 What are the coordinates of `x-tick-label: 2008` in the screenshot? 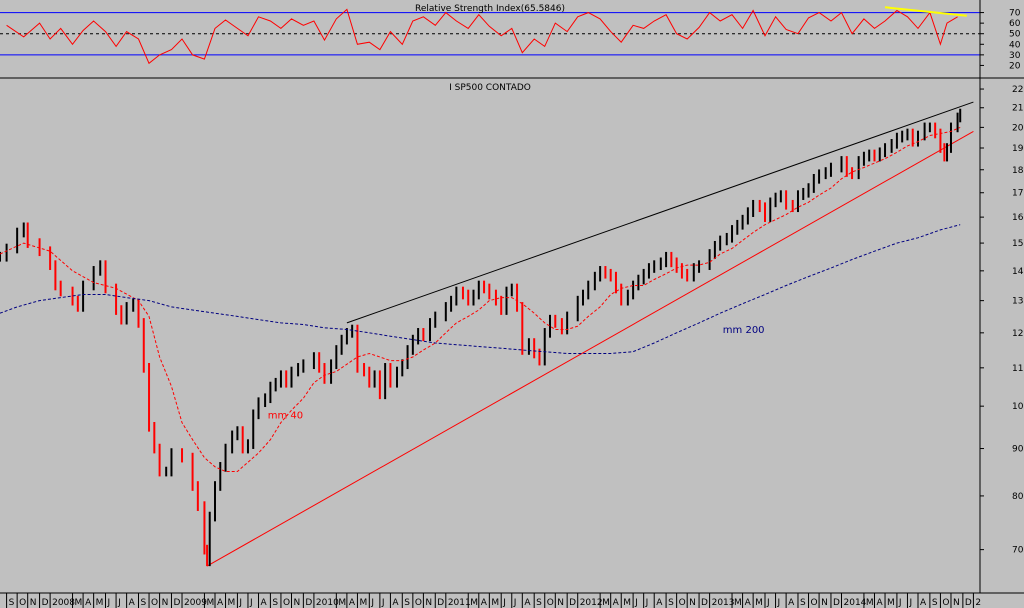 It's located at (63, 603).